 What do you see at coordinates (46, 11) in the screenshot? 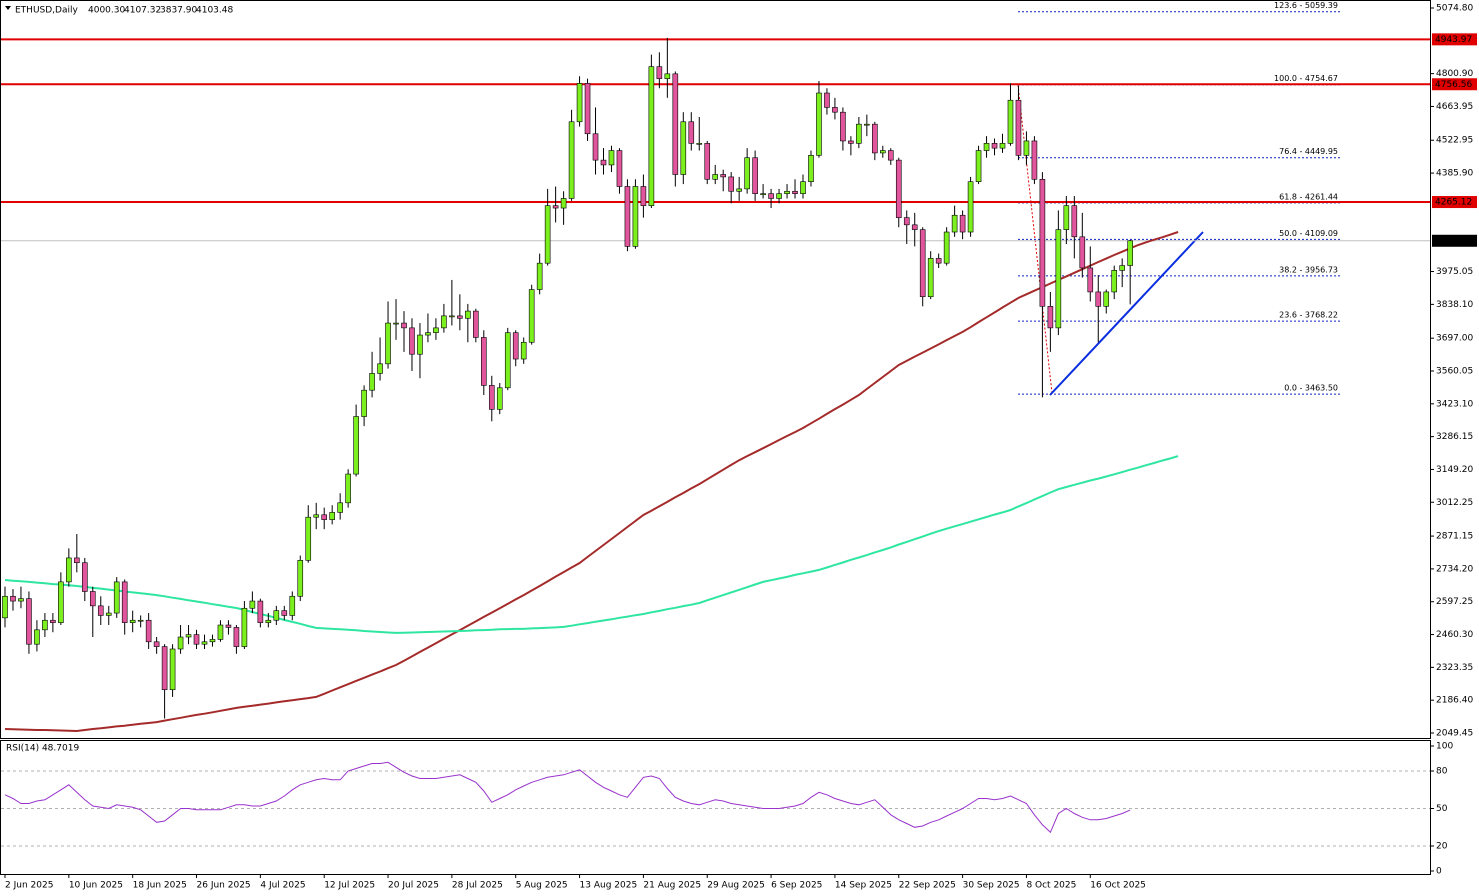
I see `symbol: ETHUSD,Daily` at bounding box center [46, 11].